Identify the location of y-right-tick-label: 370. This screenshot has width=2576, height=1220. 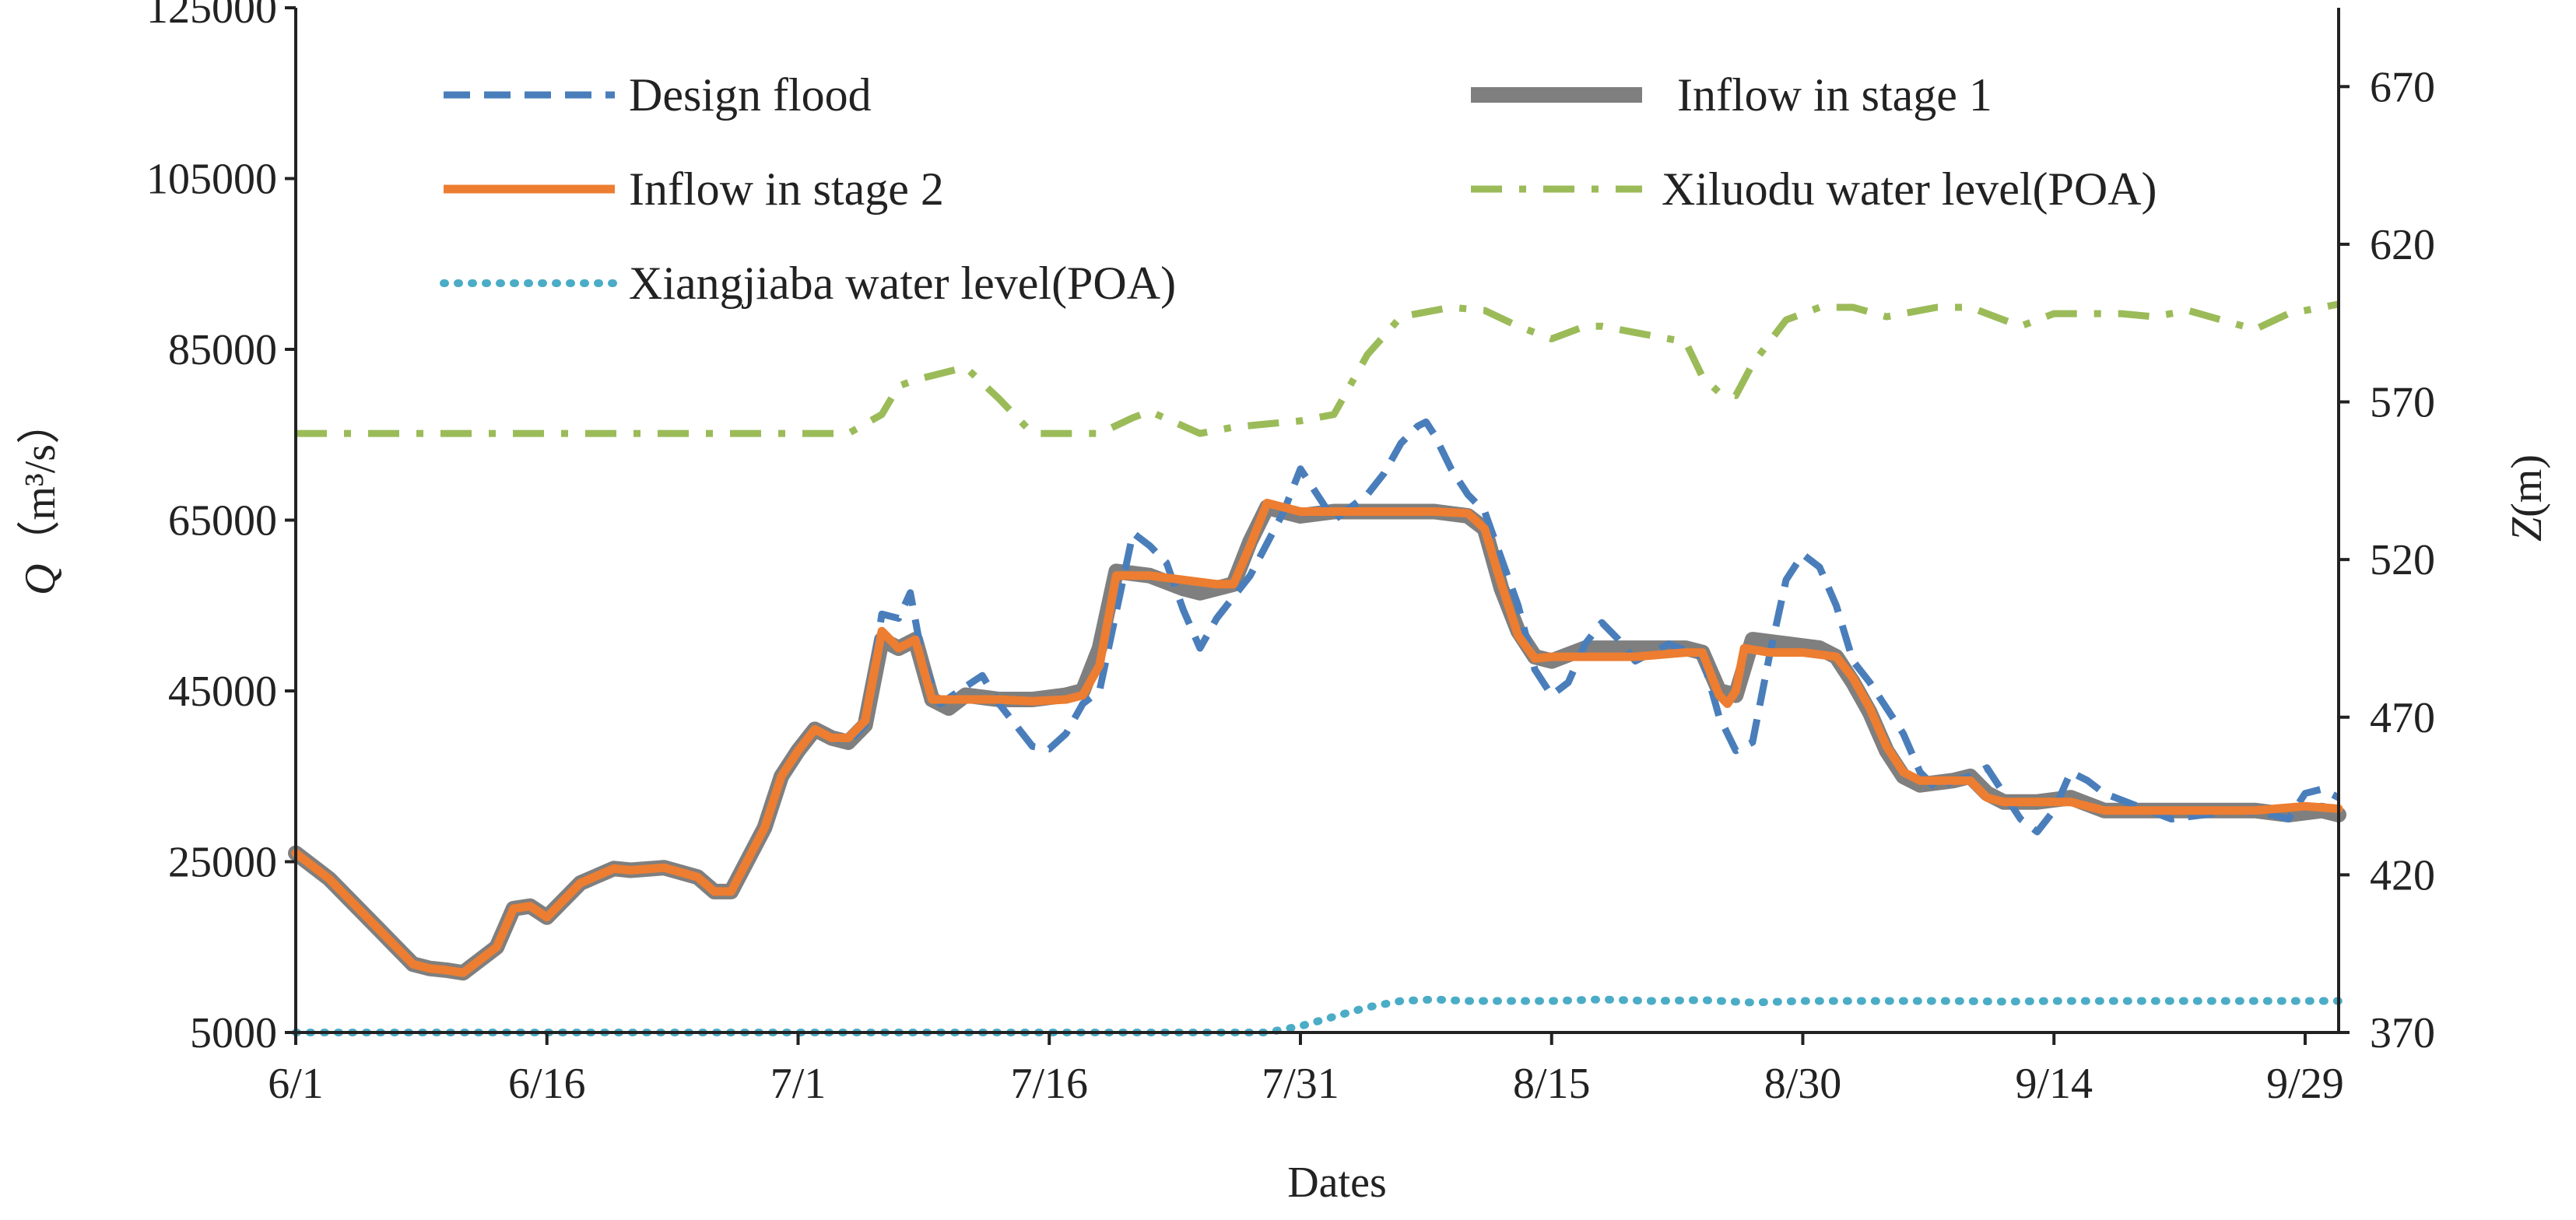
(2403, 1033).